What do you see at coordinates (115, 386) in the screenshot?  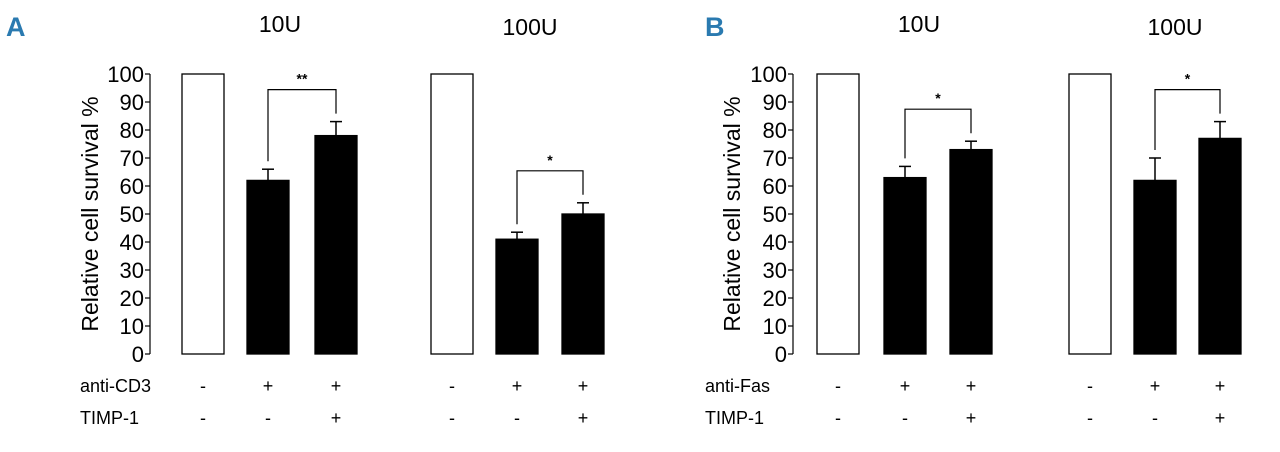 I see `condition-row-label: anti-CD3` at bounding box center [115, 386].